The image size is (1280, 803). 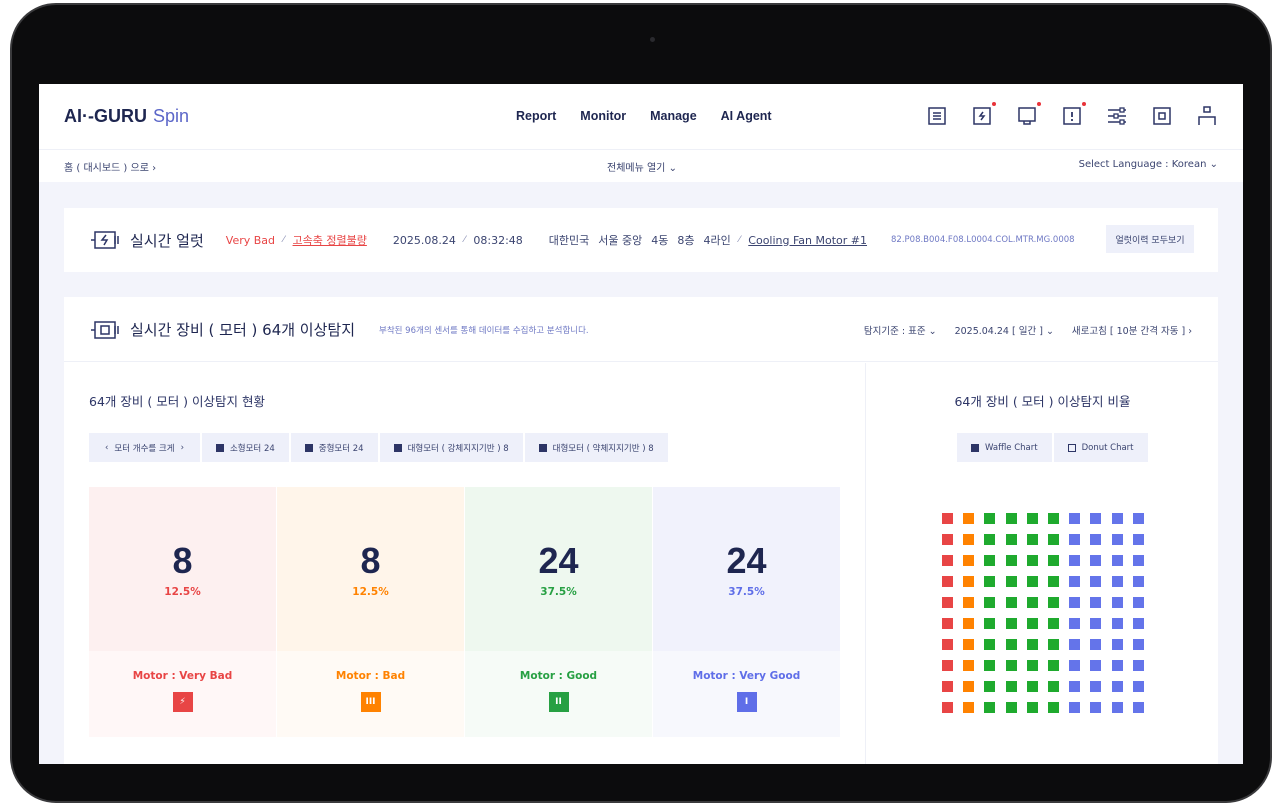 I want to click on user-icon, so click(x=1207, y=115).